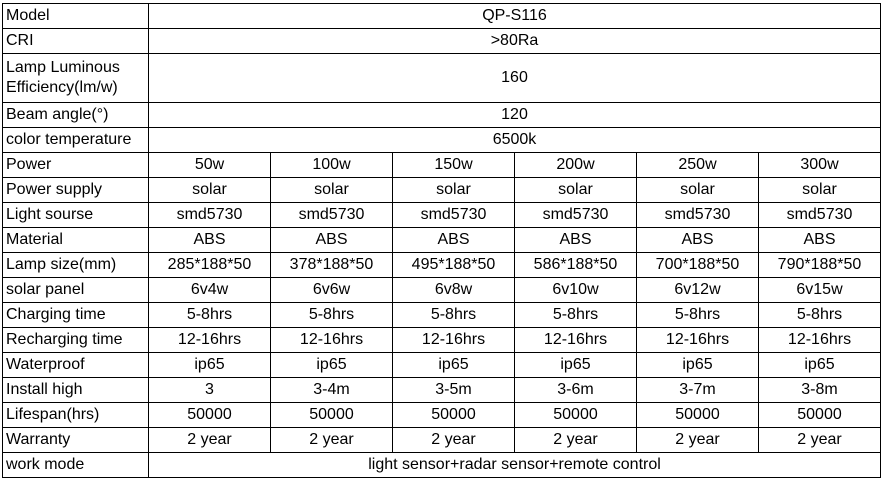 This screenshot has height=487, width=884. What do you see at coordinates (819, 390) in the screenshot?
I see `table-cell: 3-8m` at bounding box center [819, 390].